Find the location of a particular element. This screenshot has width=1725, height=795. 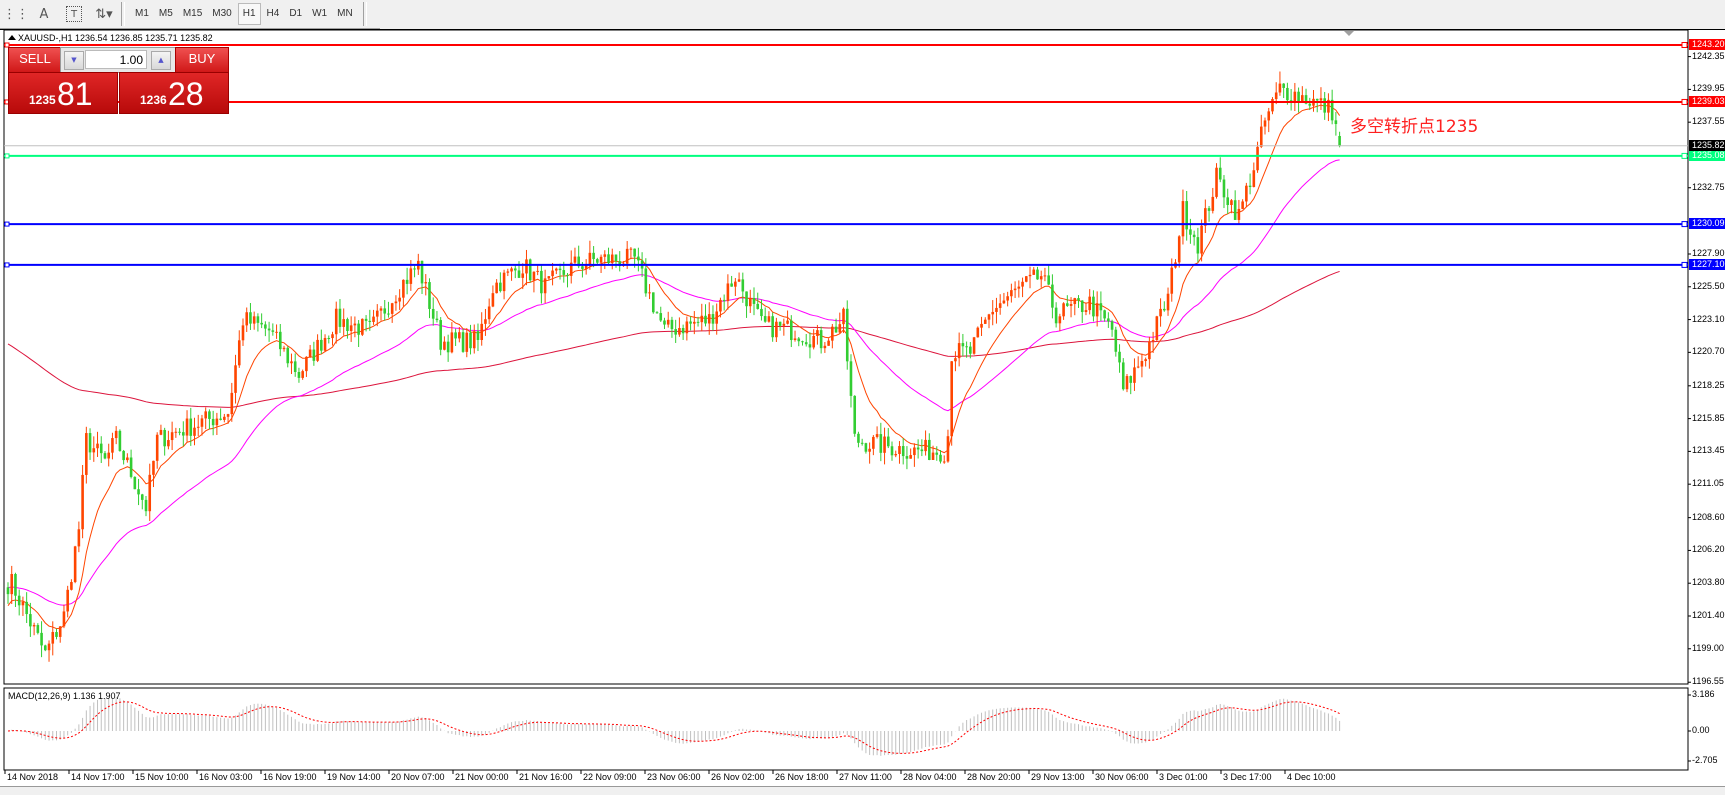

timeframe-mn: MN is located at coordinates (345, 13).